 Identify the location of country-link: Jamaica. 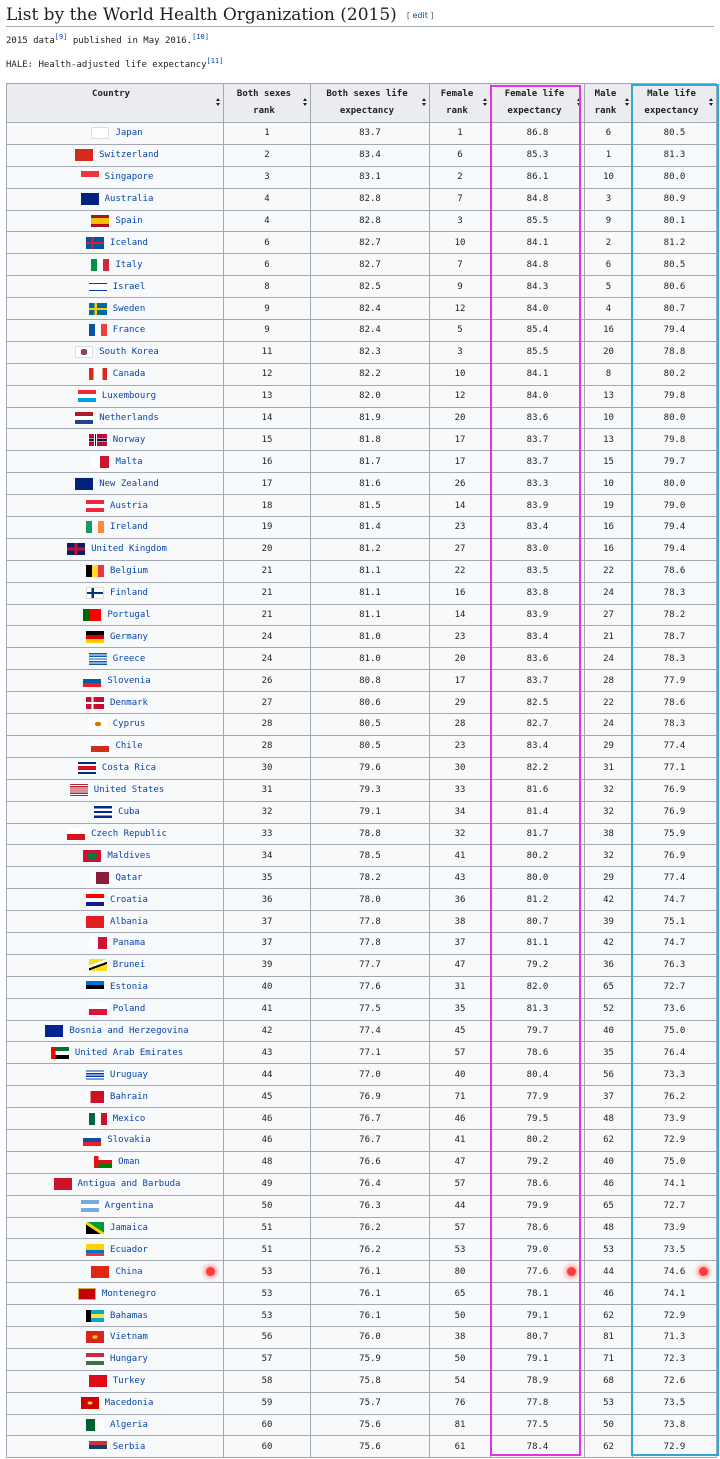
(129, 1227).